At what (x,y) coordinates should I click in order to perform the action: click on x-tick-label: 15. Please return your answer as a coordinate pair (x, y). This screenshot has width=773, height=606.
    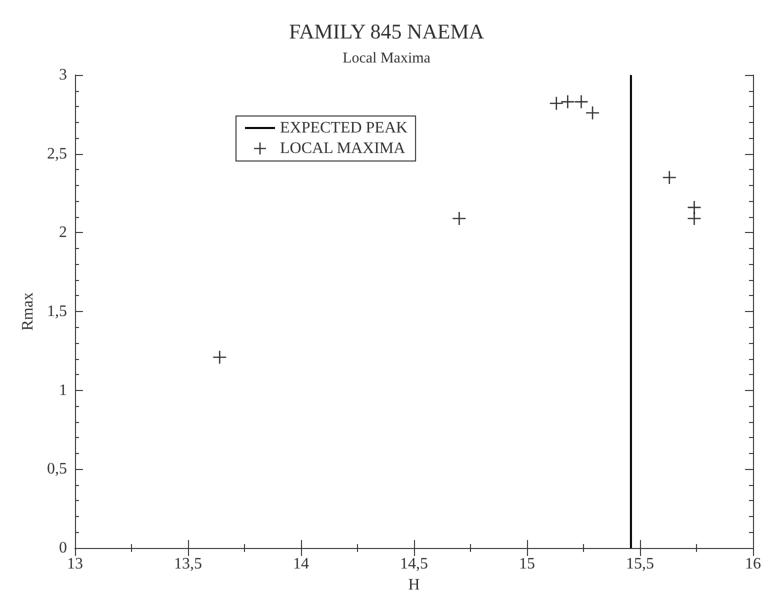
    Looking at the image, I should click on (527, 564).